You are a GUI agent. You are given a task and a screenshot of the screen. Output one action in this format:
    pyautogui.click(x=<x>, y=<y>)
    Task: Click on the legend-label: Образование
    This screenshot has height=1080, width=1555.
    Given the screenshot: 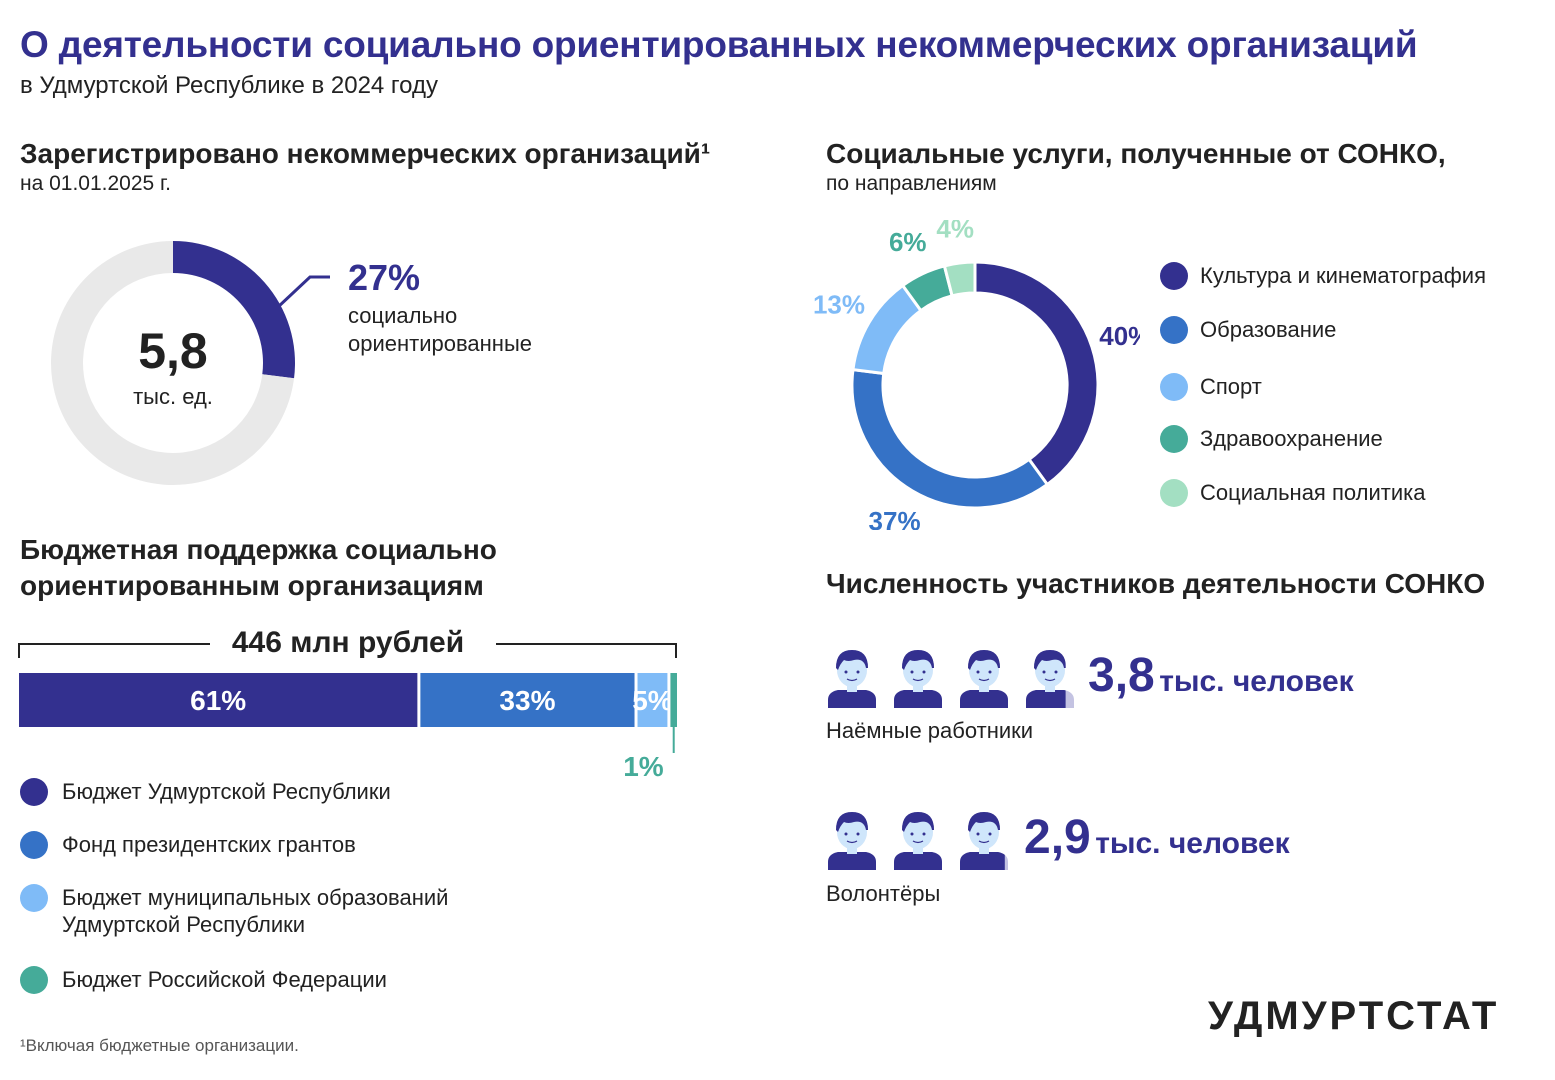 What is the action you would take?
    pyautogui.click(x=1268, y=329)
    